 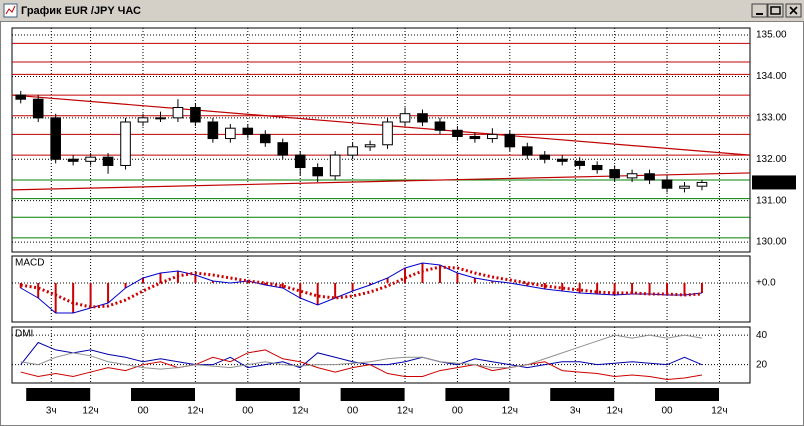 I want to click on date-label: 3.10.2013, so click(x=372, y=395).